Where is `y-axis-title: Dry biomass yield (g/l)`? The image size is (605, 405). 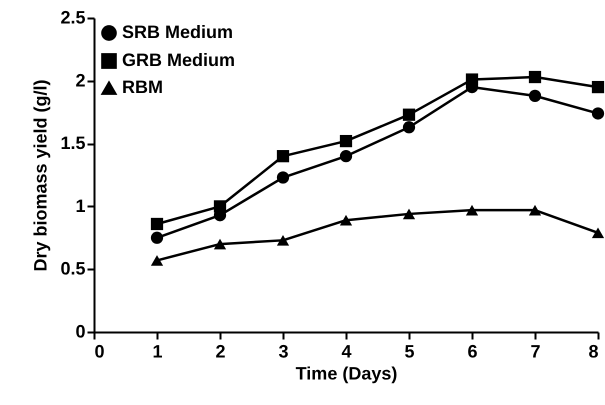
y-axis-title: Dry biomass yield (g/l) is located at coordinates (40, 175).